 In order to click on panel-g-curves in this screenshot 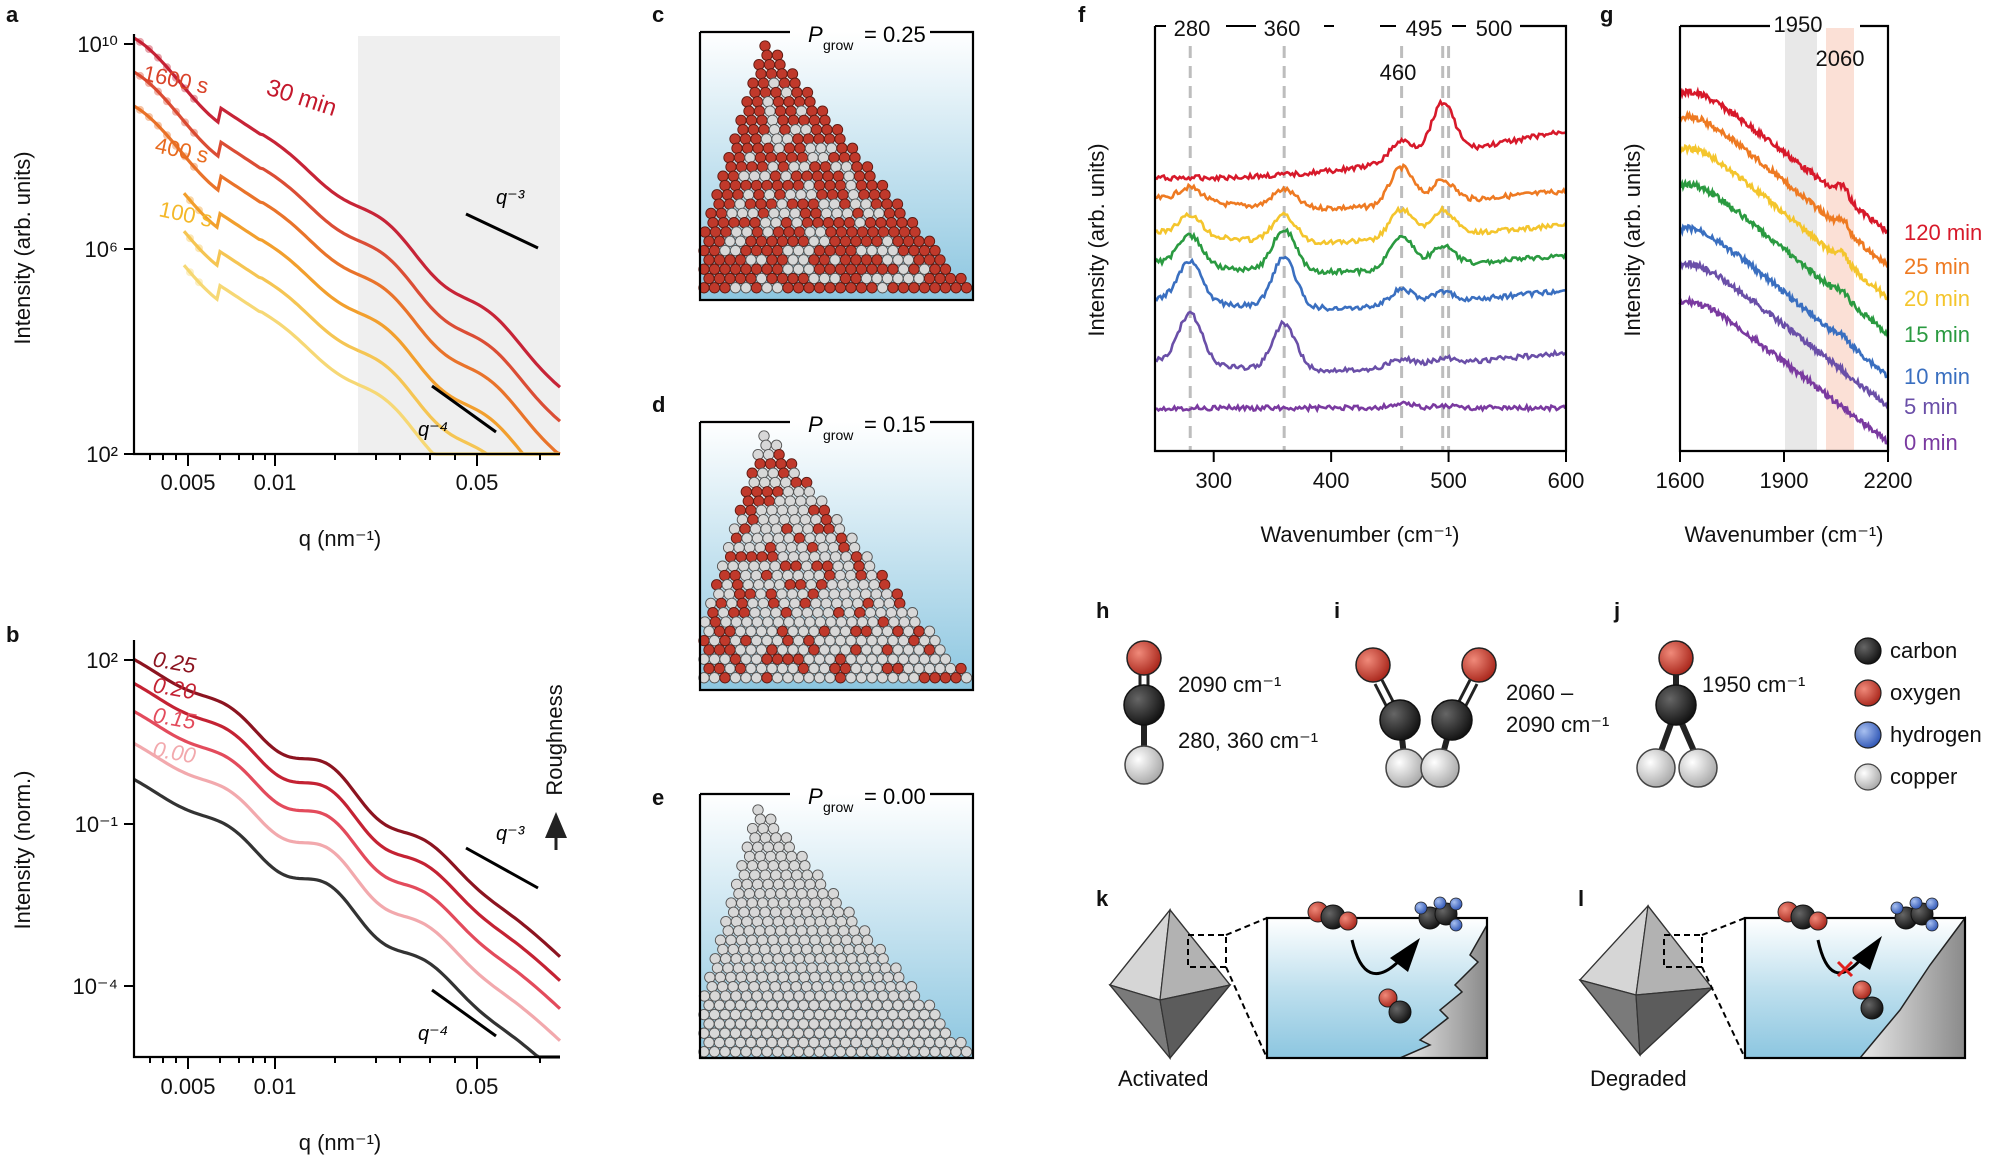, I will do `click(1784, 265)`.